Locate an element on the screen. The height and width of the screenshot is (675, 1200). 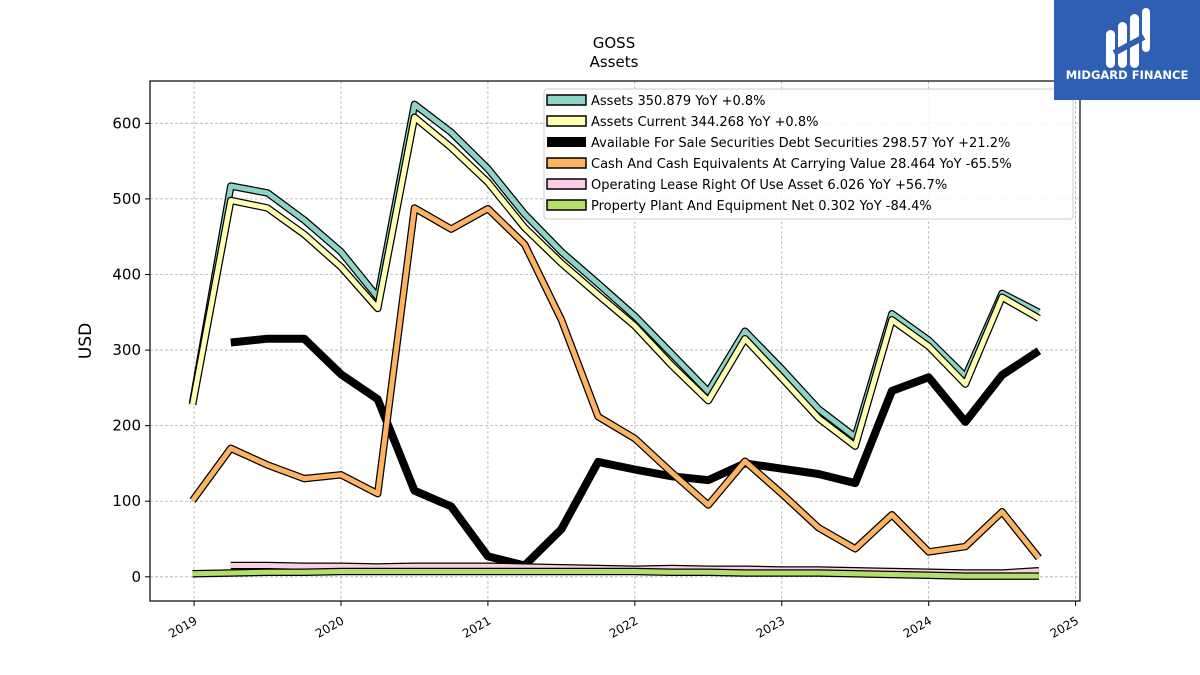
legend-label: Assets Current 344.268 YoY +0.8% is located at coordinates (704, 122).